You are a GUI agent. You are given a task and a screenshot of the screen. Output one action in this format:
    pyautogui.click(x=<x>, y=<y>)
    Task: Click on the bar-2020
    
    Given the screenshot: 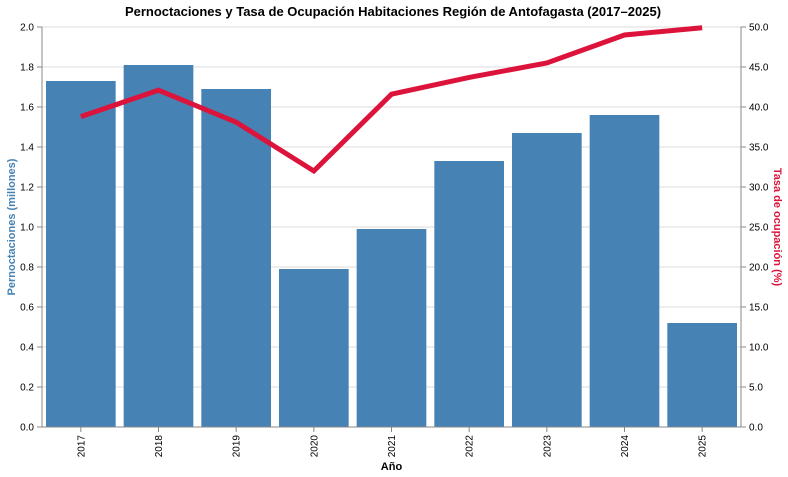 What is the action you would take?
    pyautogui.click(x=314, y=348)
    